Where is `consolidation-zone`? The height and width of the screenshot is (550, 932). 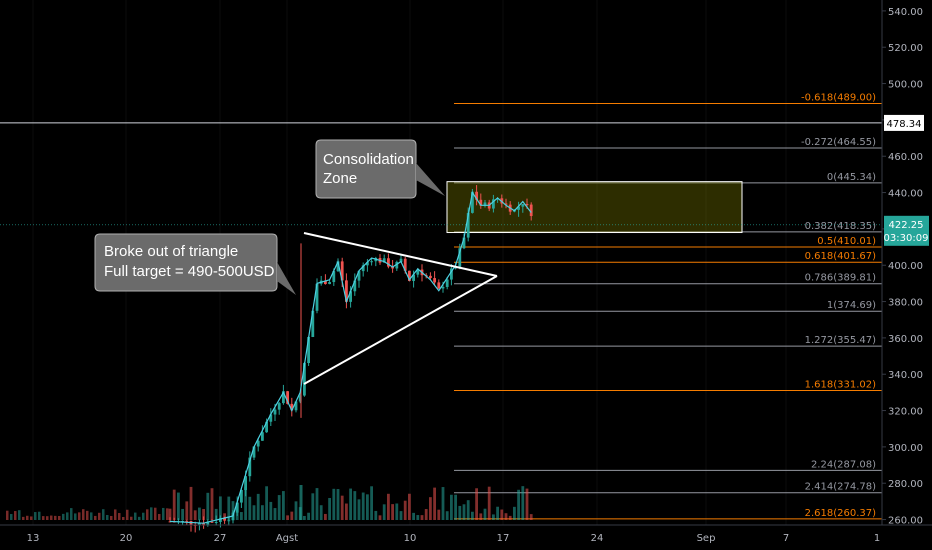 consolidation-zone is located at coordinates (594, 207).